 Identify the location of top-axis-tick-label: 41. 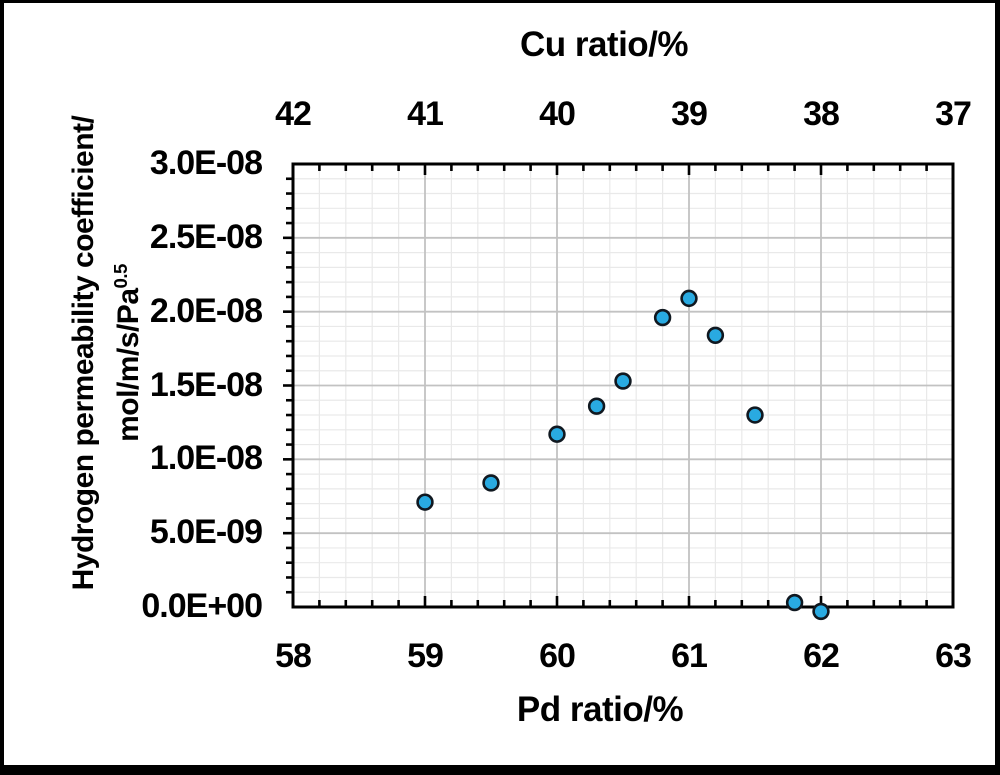
(425, 114).